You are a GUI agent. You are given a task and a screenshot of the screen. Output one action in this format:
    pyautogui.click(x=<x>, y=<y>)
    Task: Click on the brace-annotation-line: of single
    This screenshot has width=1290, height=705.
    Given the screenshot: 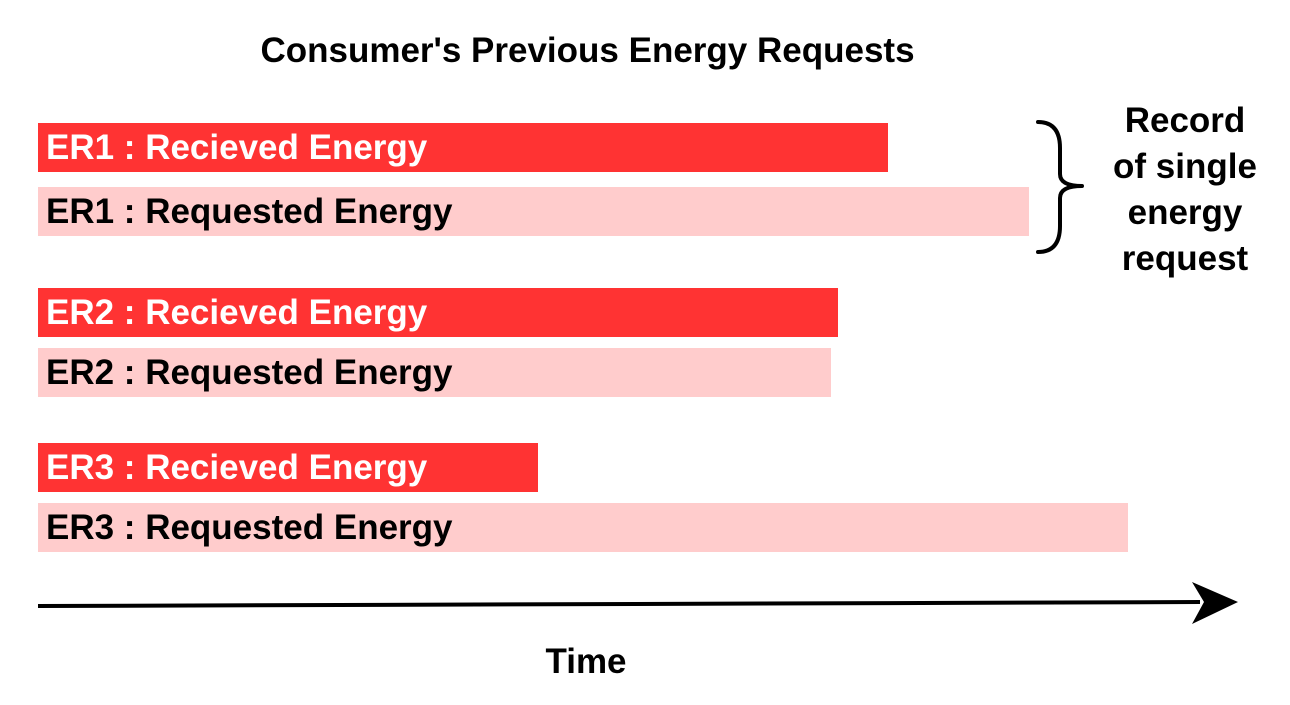 What is the action you would take?
    pyautogui.click(x=1185, y=166)
    